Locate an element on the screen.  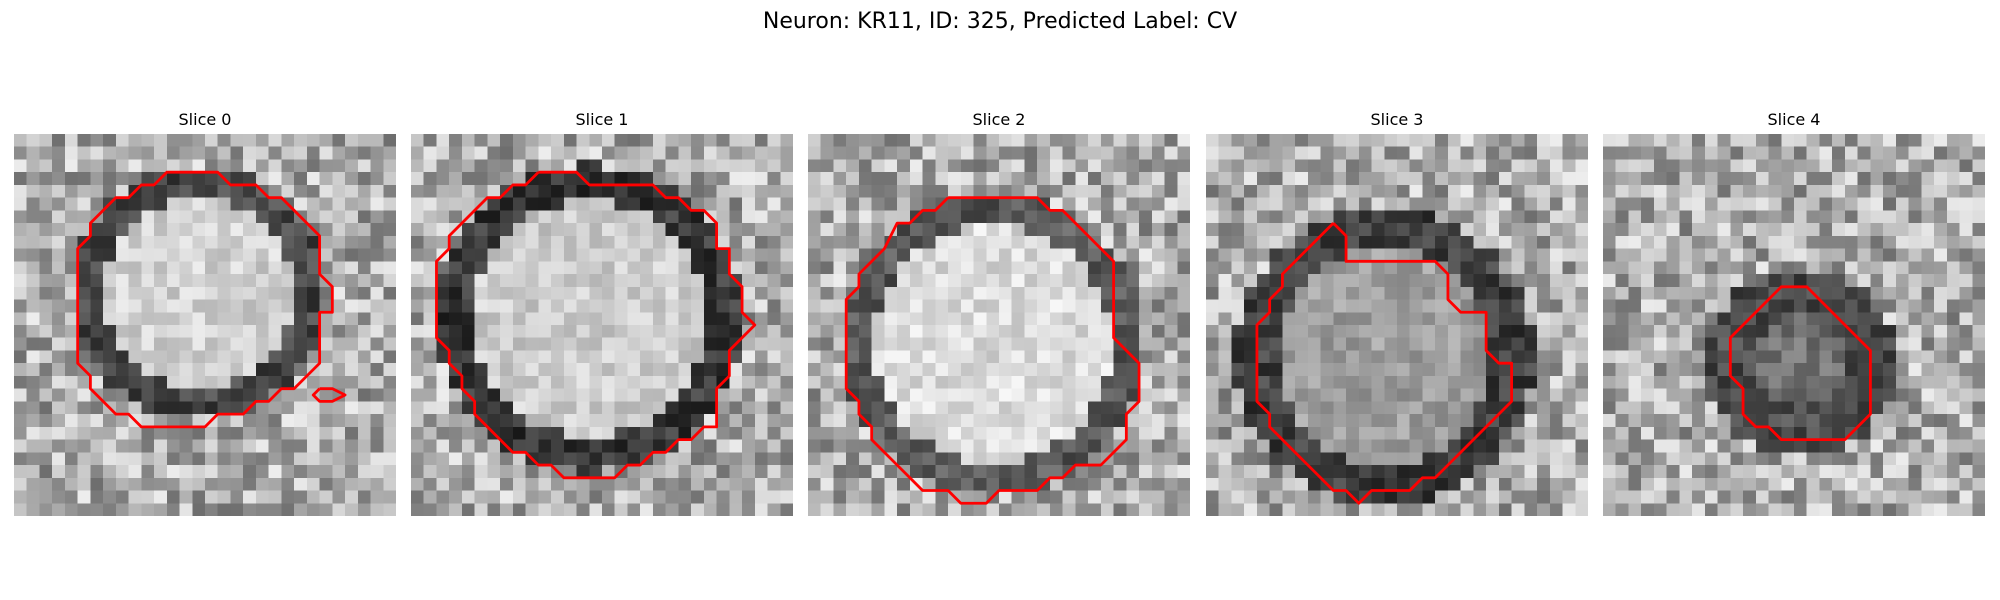
slice-title: Slice 1 is located at coordinates (602, 119).